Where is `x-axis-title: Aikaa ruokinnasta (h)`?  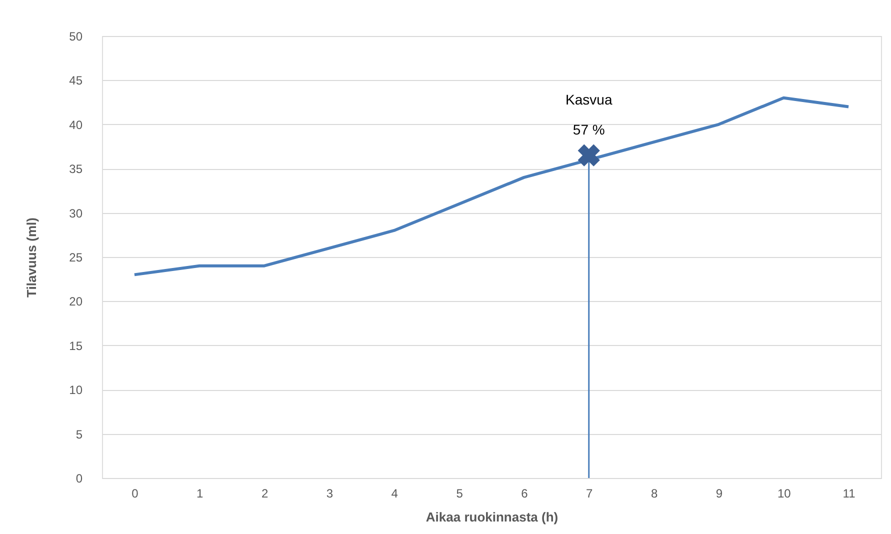 x-axis-title: Aikaa ruokinnasta (h) is located at coordinates (492, 517).